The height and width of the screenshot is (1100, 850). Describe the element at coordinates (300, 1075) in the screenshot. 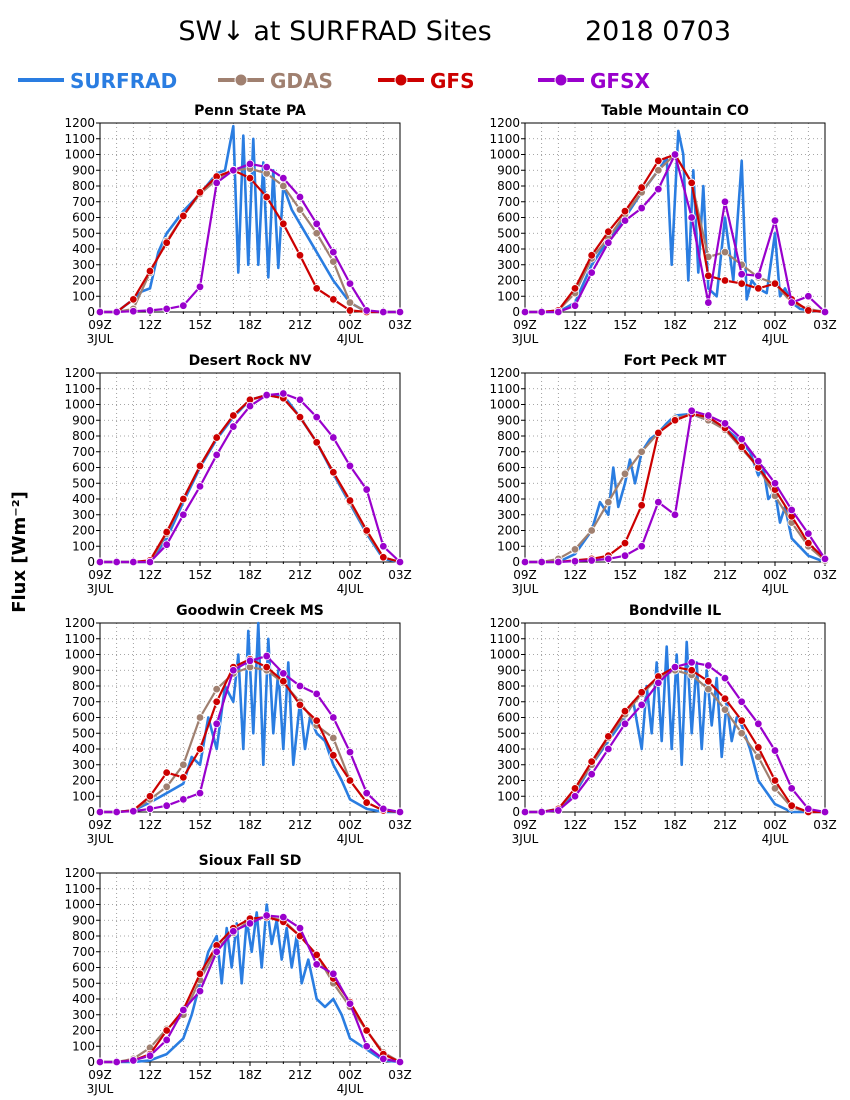

I see `x-tick-label: 21Z` at that location.